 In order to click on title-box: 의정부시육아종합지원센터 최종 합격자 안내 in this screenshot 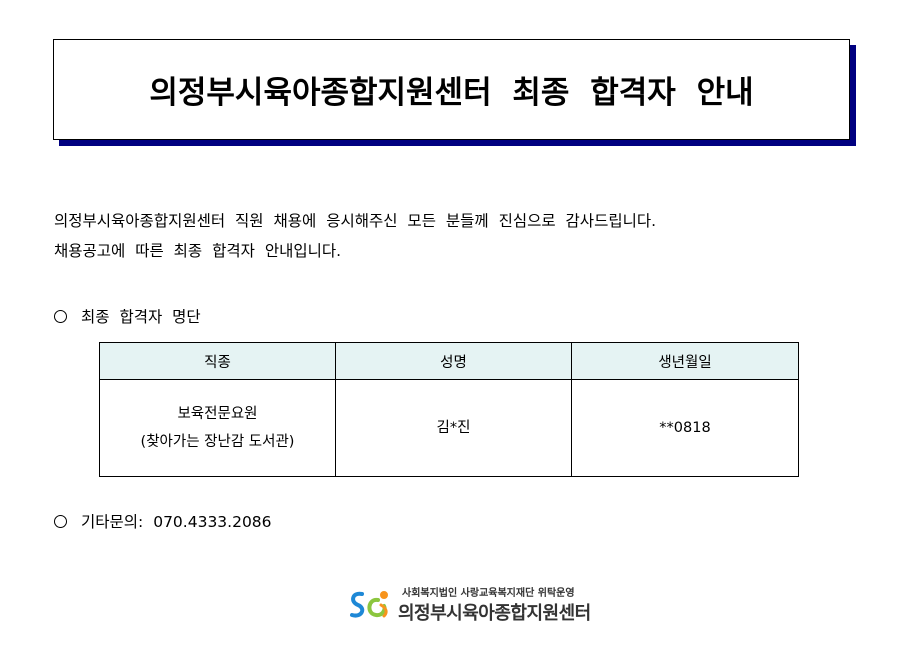, I will do `click(451, 89)`.